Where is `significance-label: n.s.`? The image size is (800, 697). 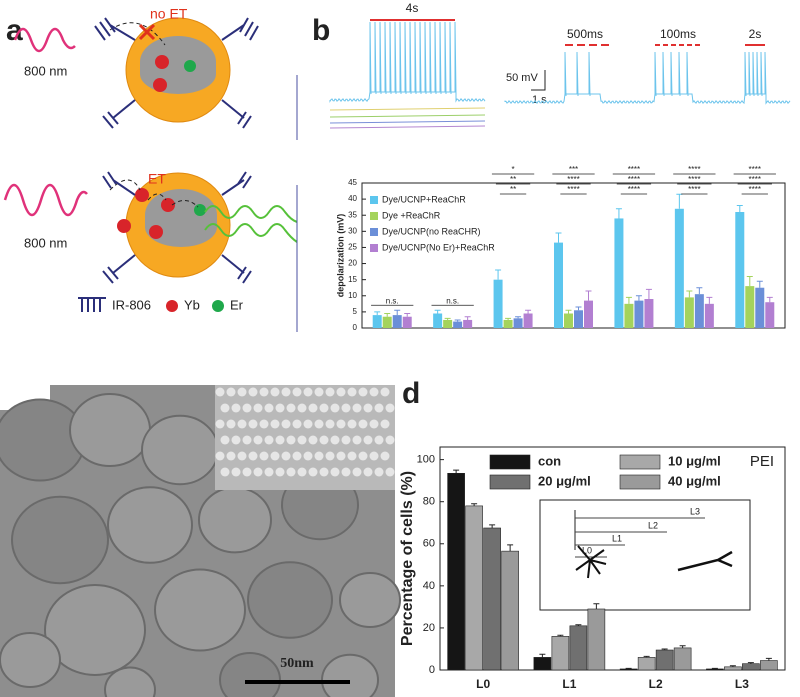 significance-label: n.s. is located at coordinates (392, 300).